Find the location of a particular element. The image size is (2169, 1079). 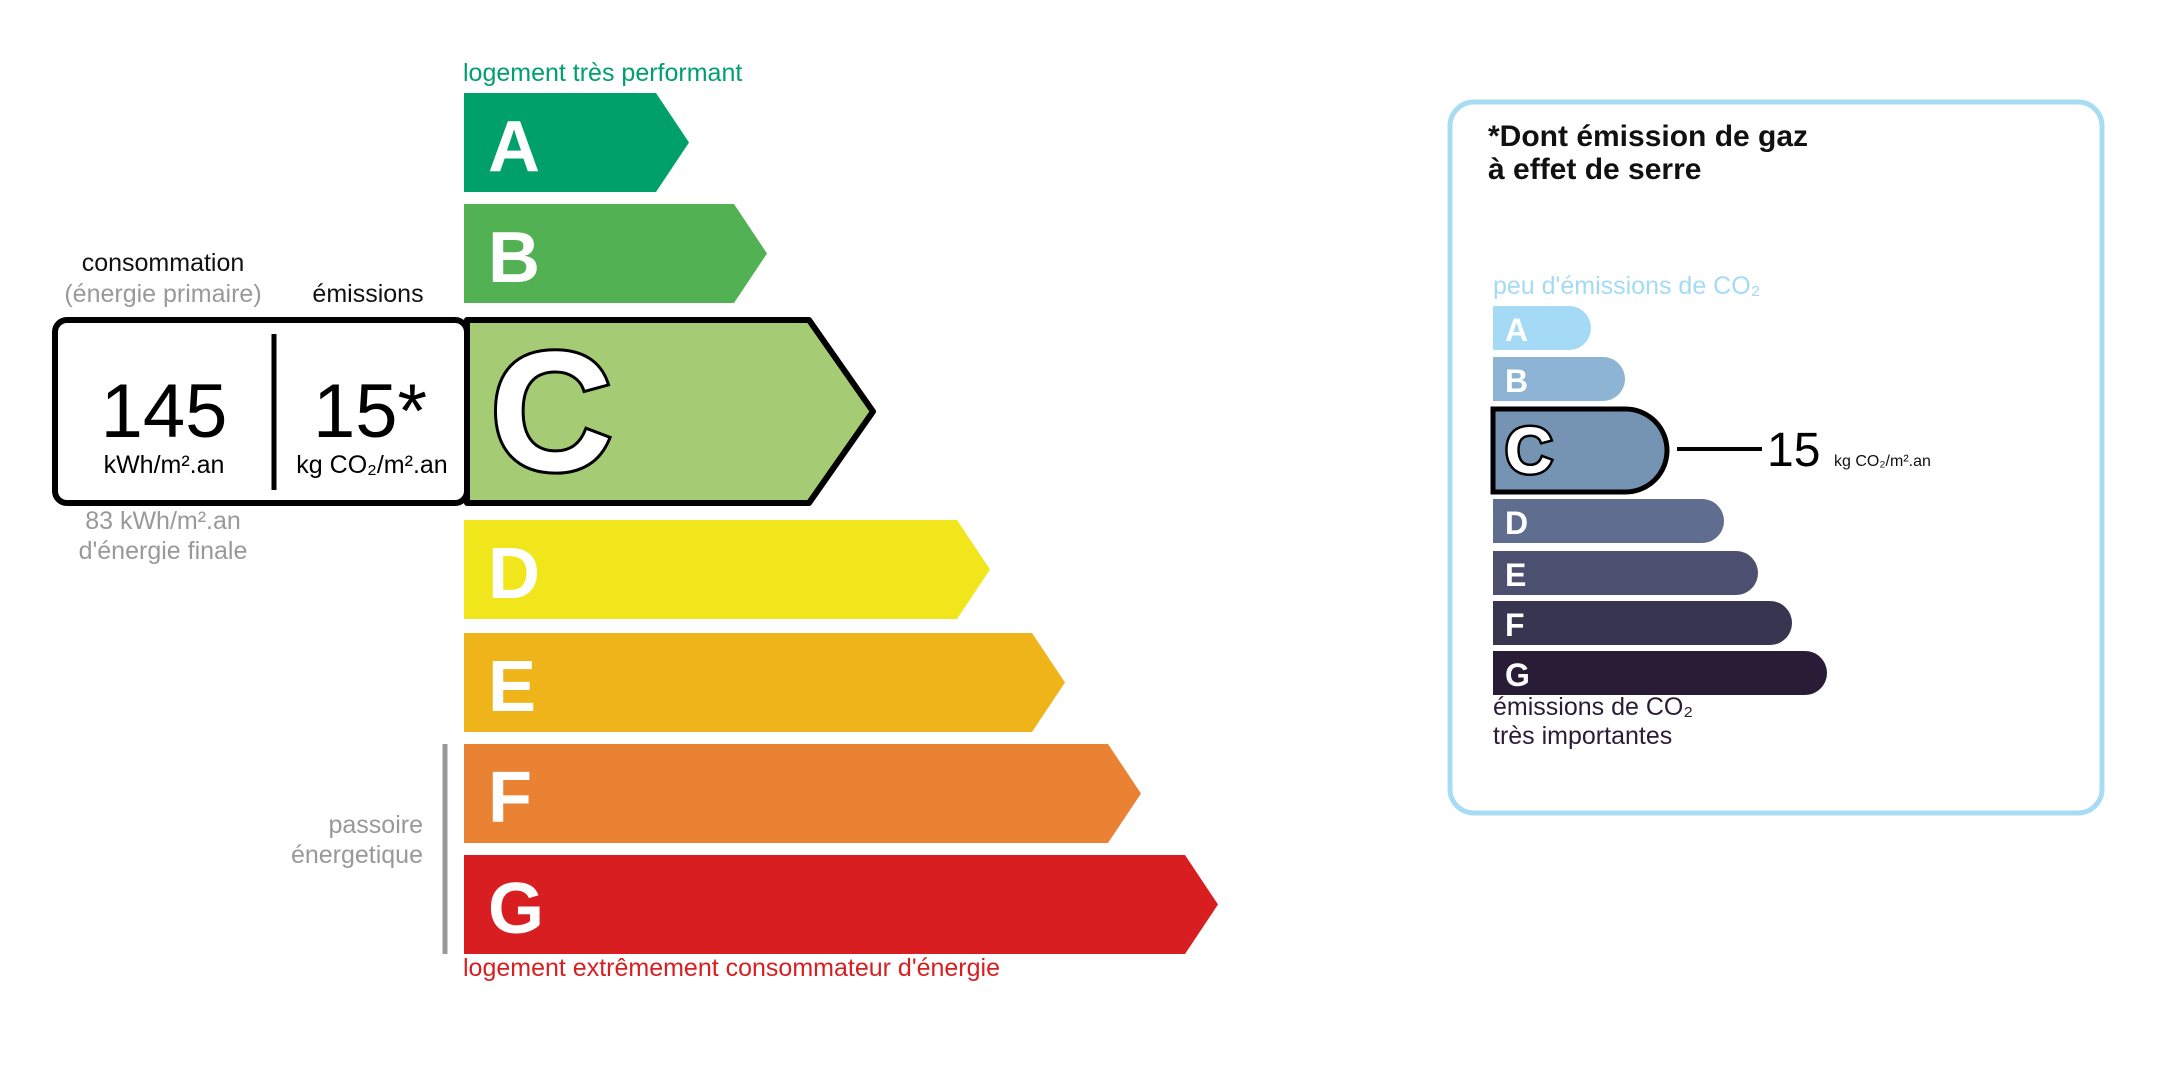

energy-class-letter-c: C is located at coordinates (551, 412).